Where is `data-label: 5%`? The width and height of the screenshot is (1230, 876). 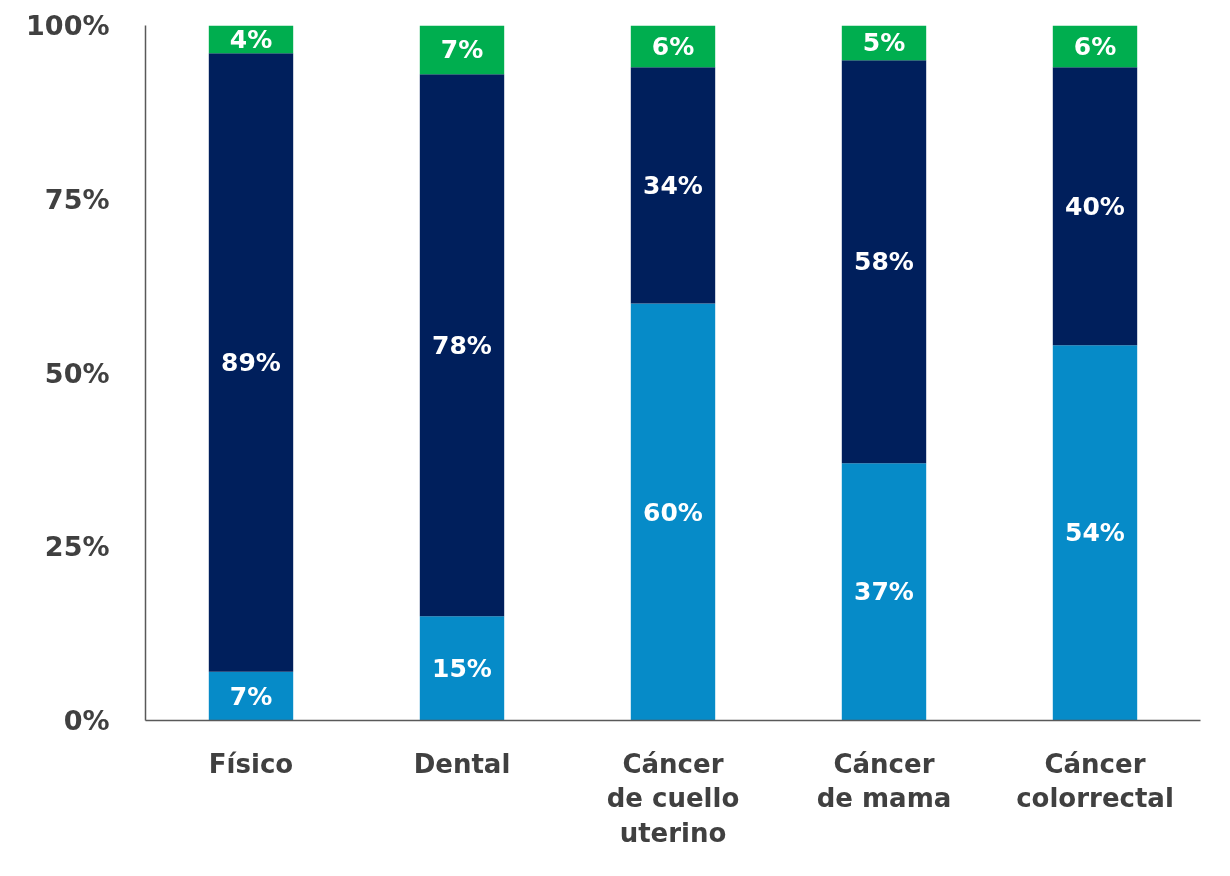 data-label: 5% is located at coordinates (884, 43).